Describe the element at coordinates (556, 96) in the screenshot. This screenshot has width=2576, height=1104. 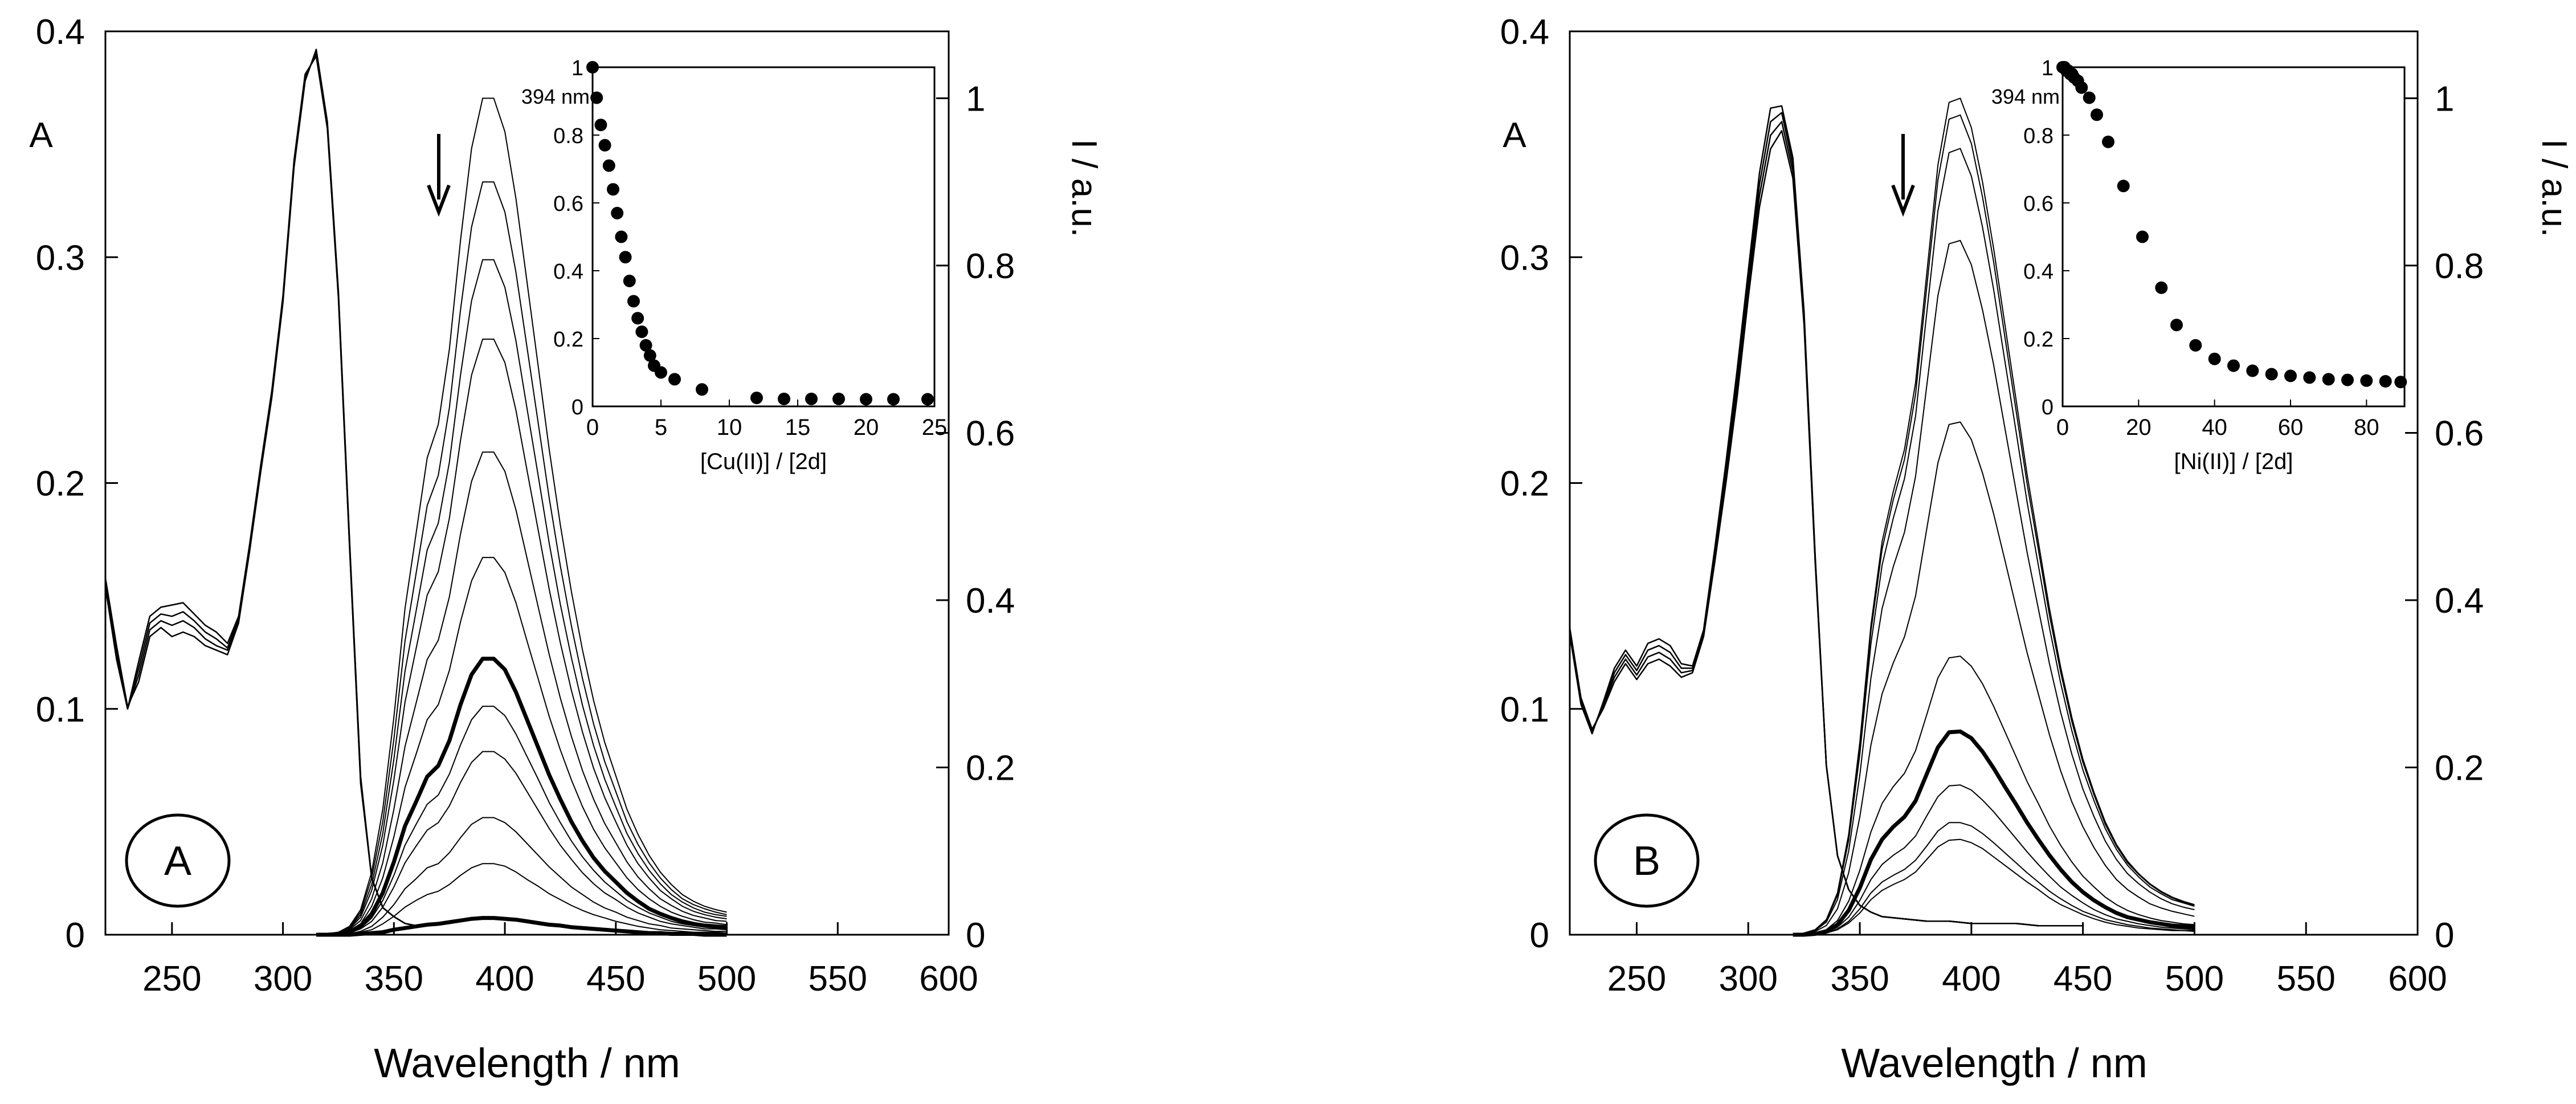
I see `inset-annotation: 394 nm` at that location.